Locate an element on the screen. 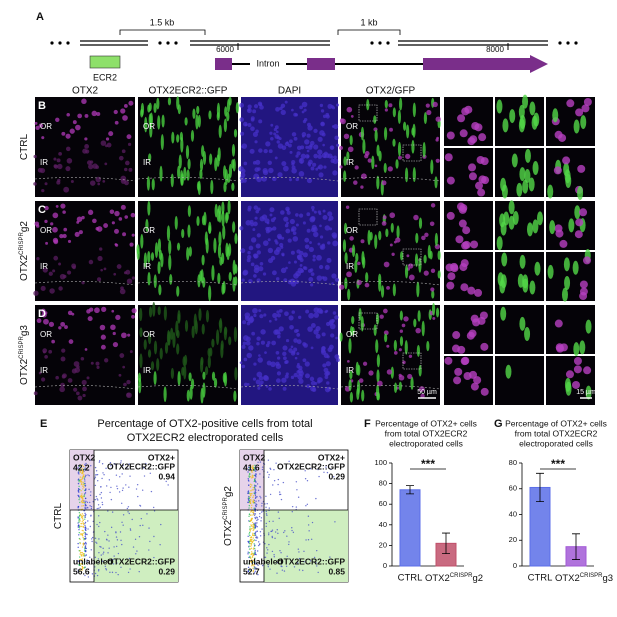  y-tick-label: 20 is located at coordinates (513, 539).